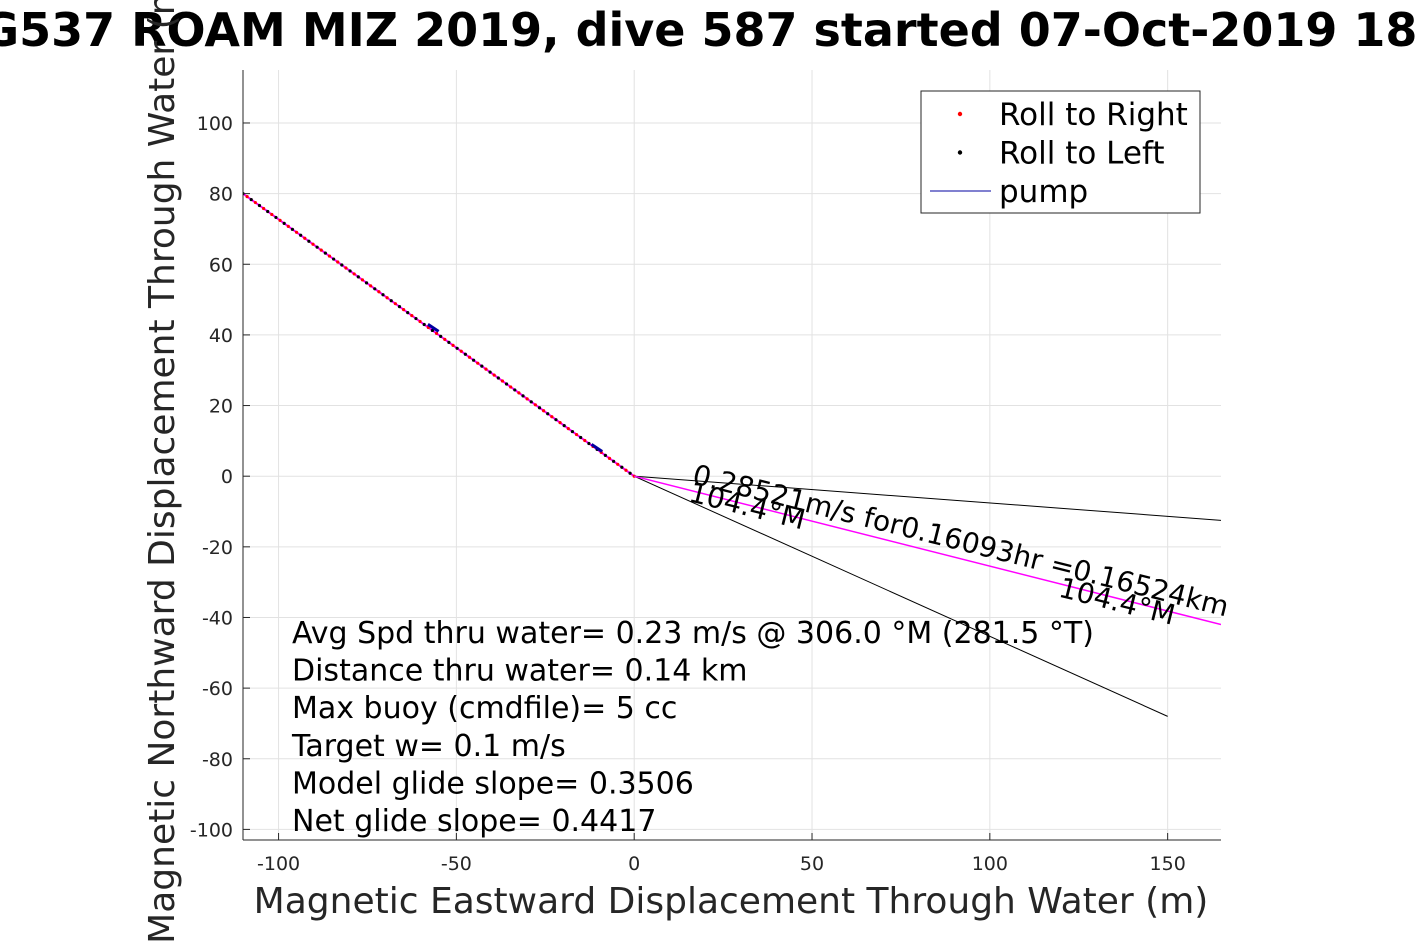 The height and width of the screenshot is (945, 1417). I want to click on x-tick-label: -50, so click(456, 864).